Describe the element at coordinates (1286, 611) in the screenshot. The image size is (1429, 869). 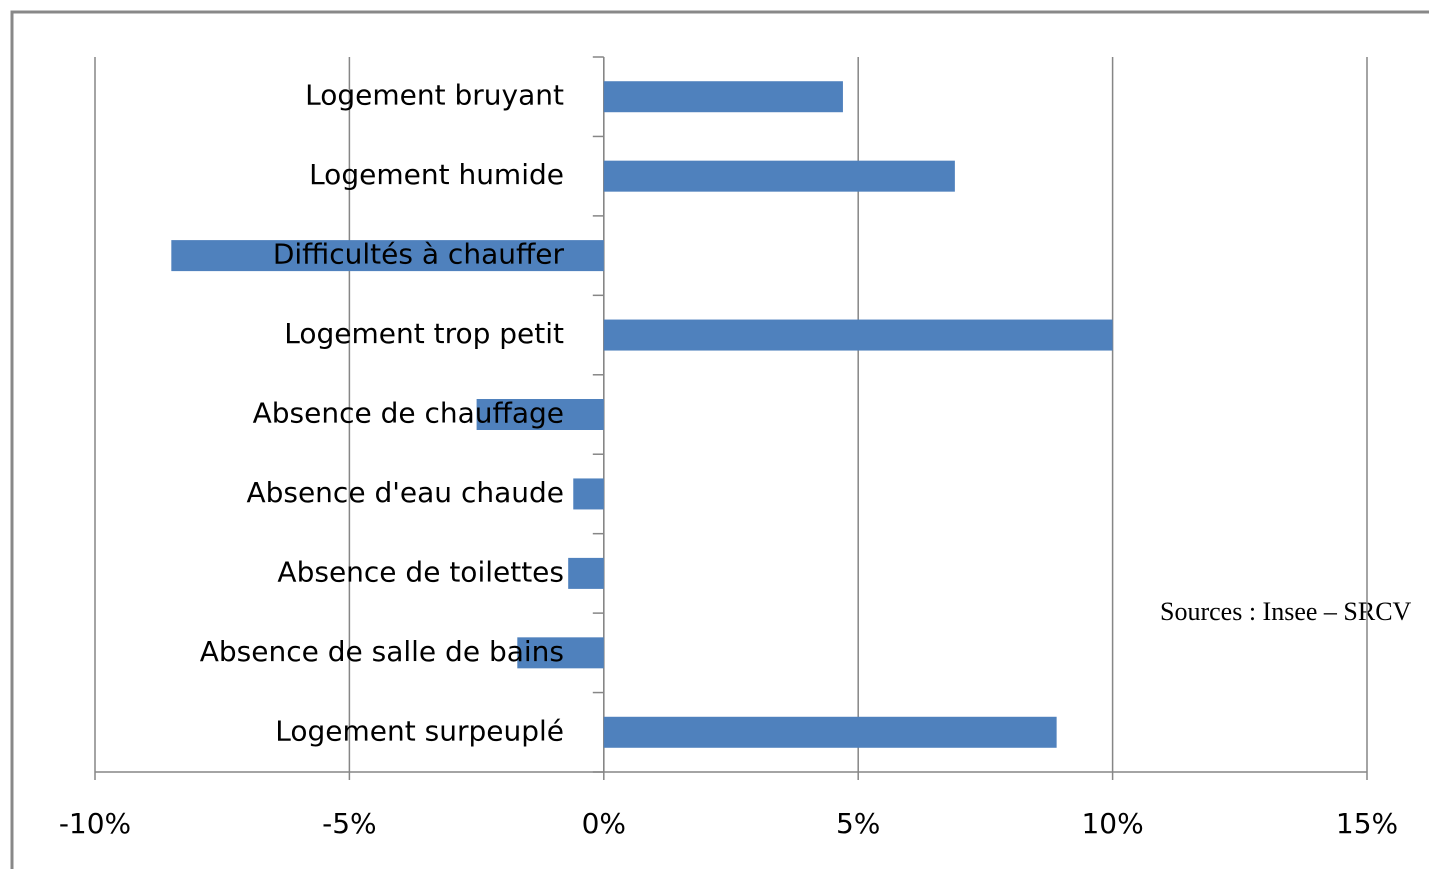
I see `annotation: Sources : Insee – SRCV` at that location.